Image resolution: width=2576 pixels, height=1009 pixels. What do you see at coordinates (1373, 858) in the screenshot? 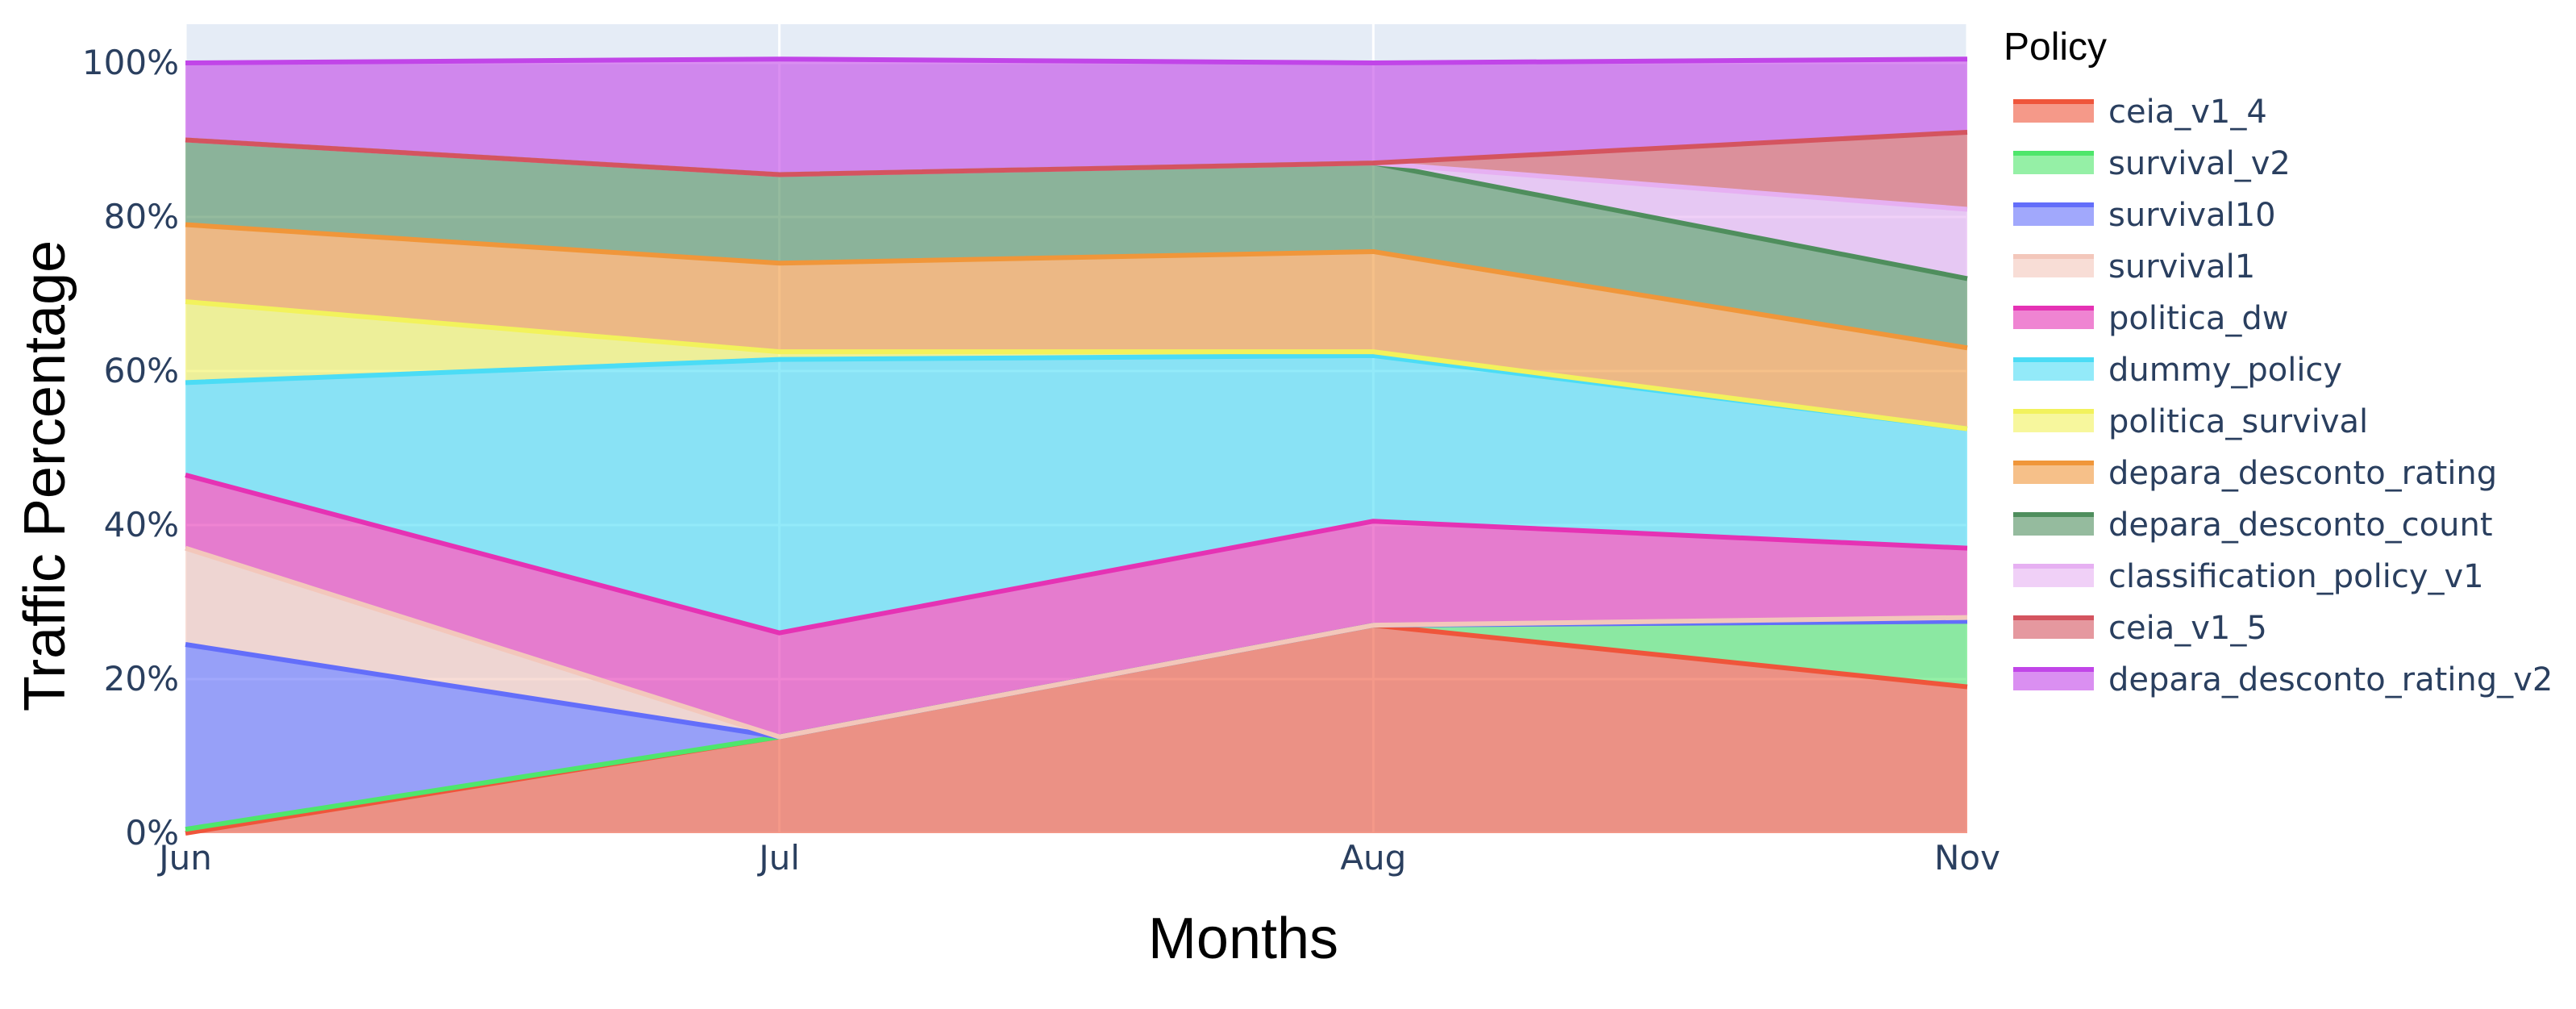
I see `x-tick-label: Aug` at bounding box center [1373, 858].